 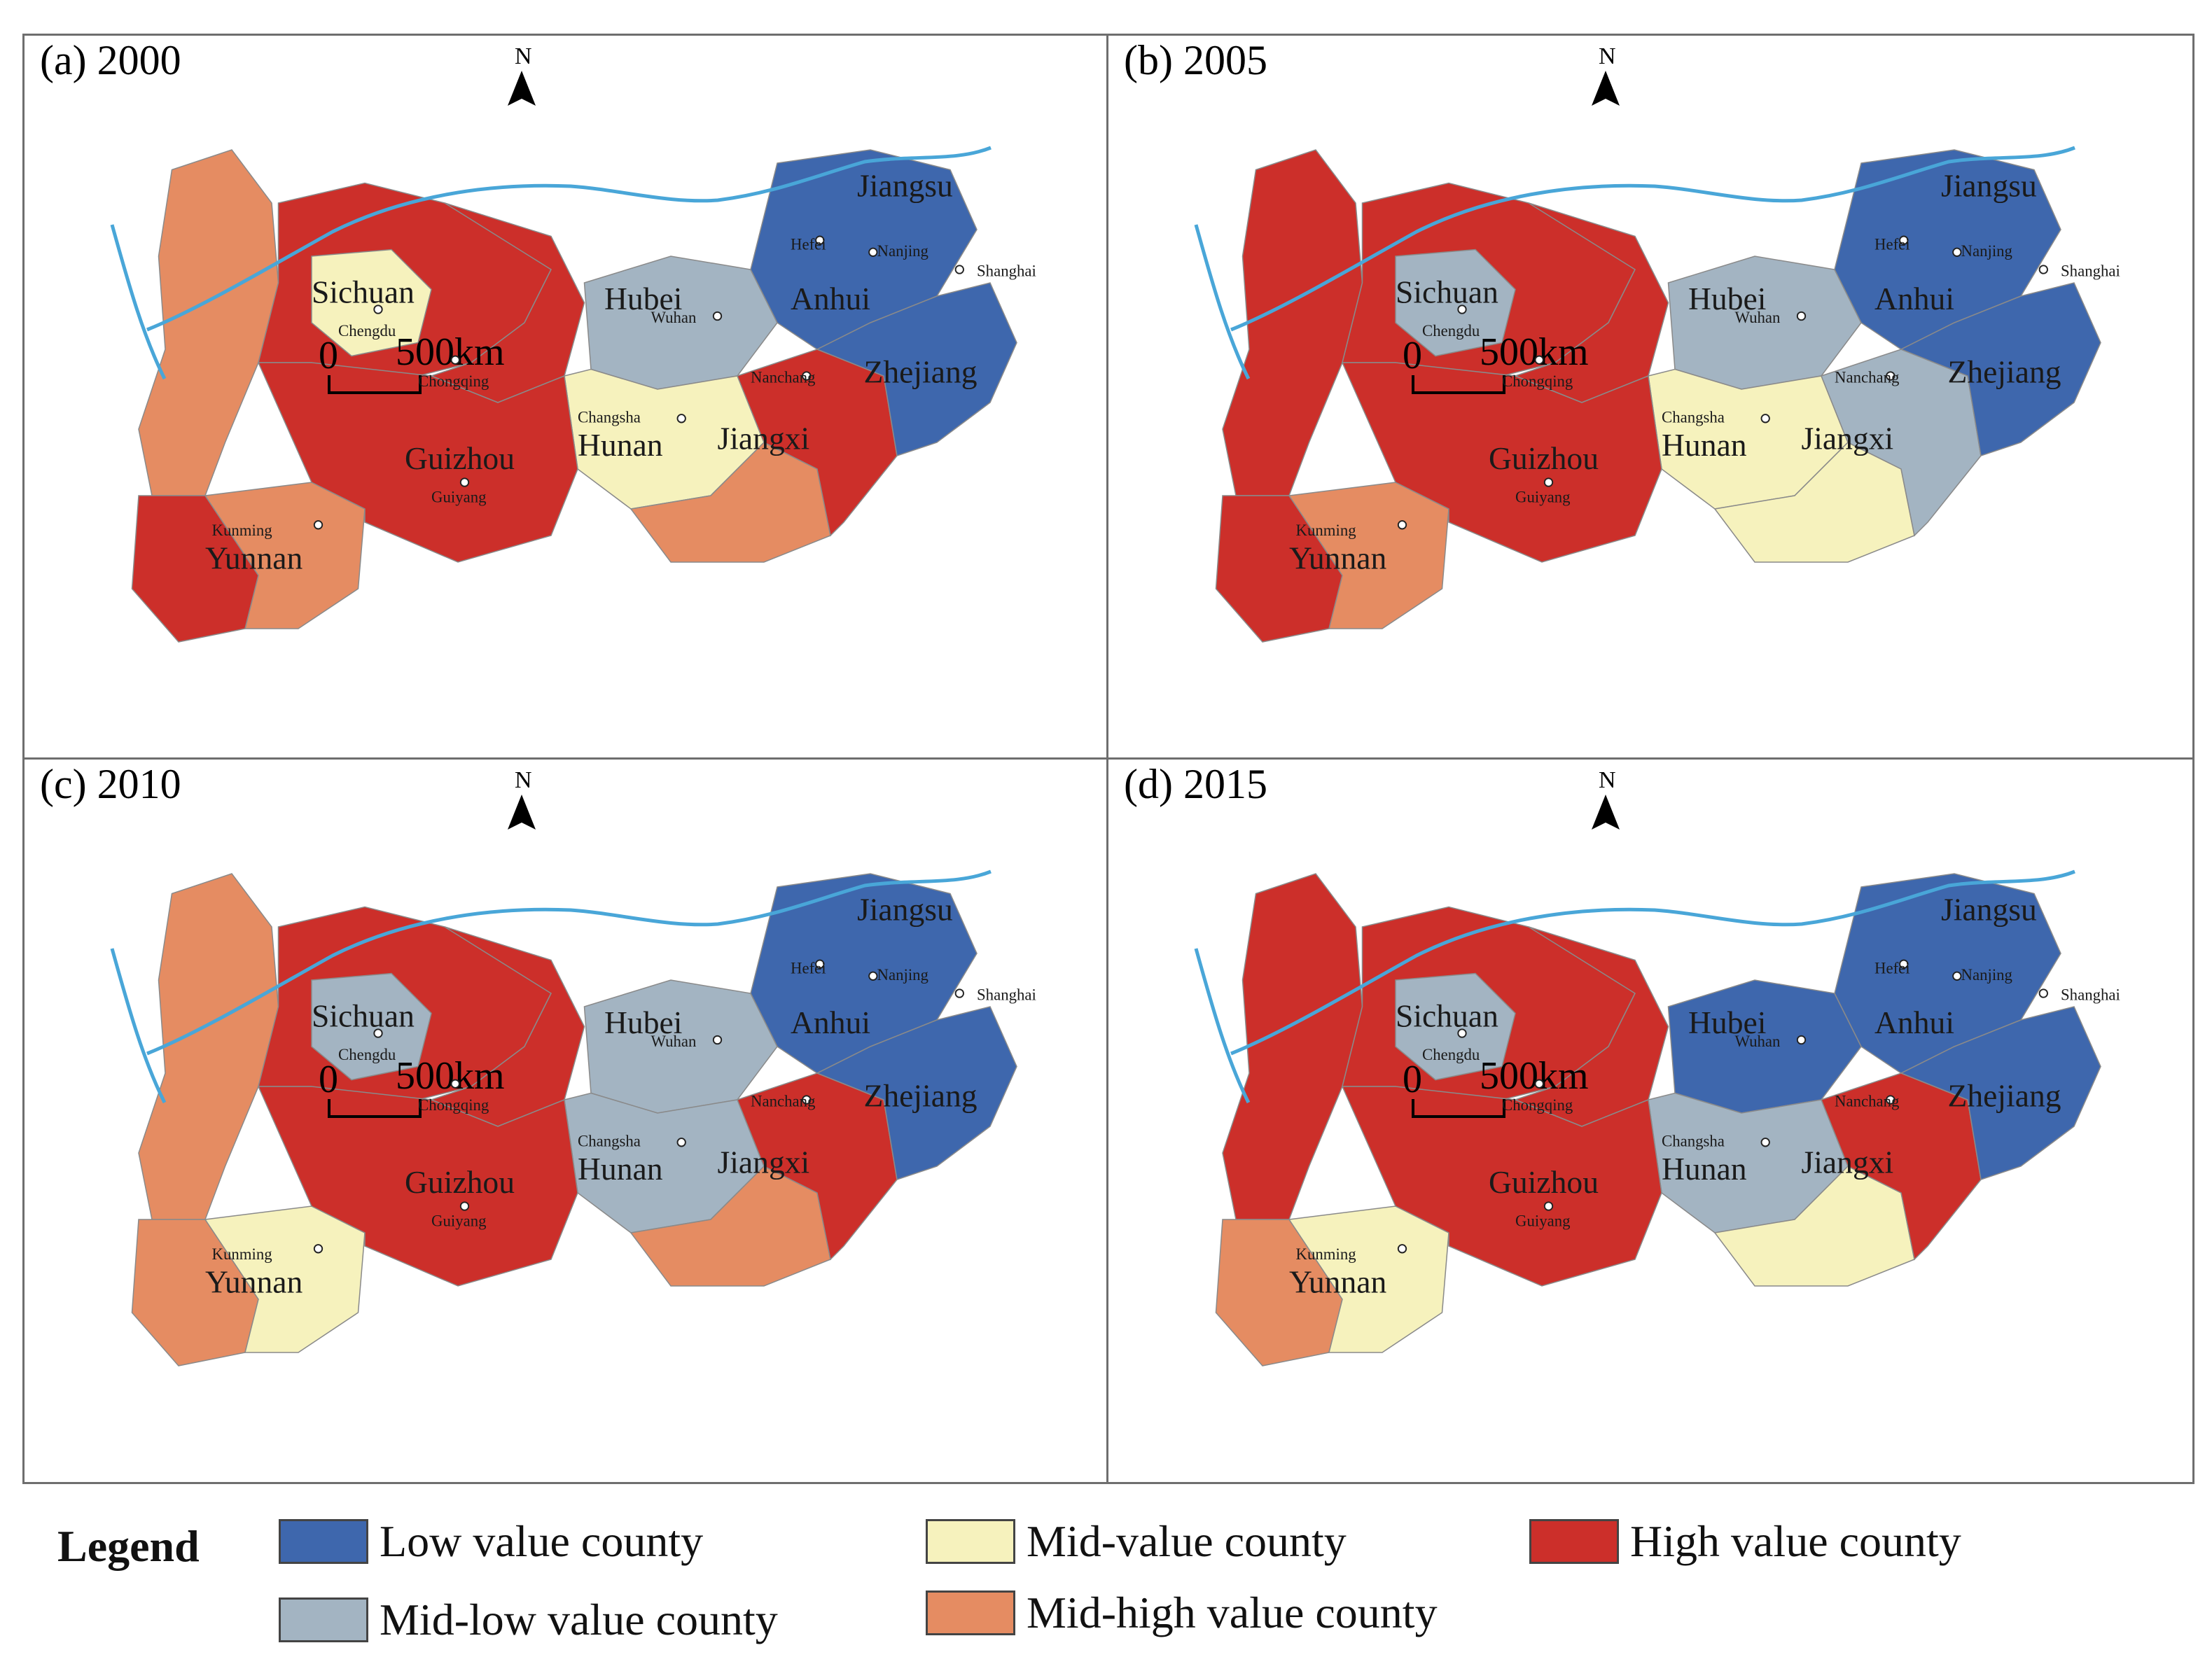 What do you see at coordinates (128, 1546) in the screenshot?
I see `legend-title: Legend` at bounding box center [128, 1546].